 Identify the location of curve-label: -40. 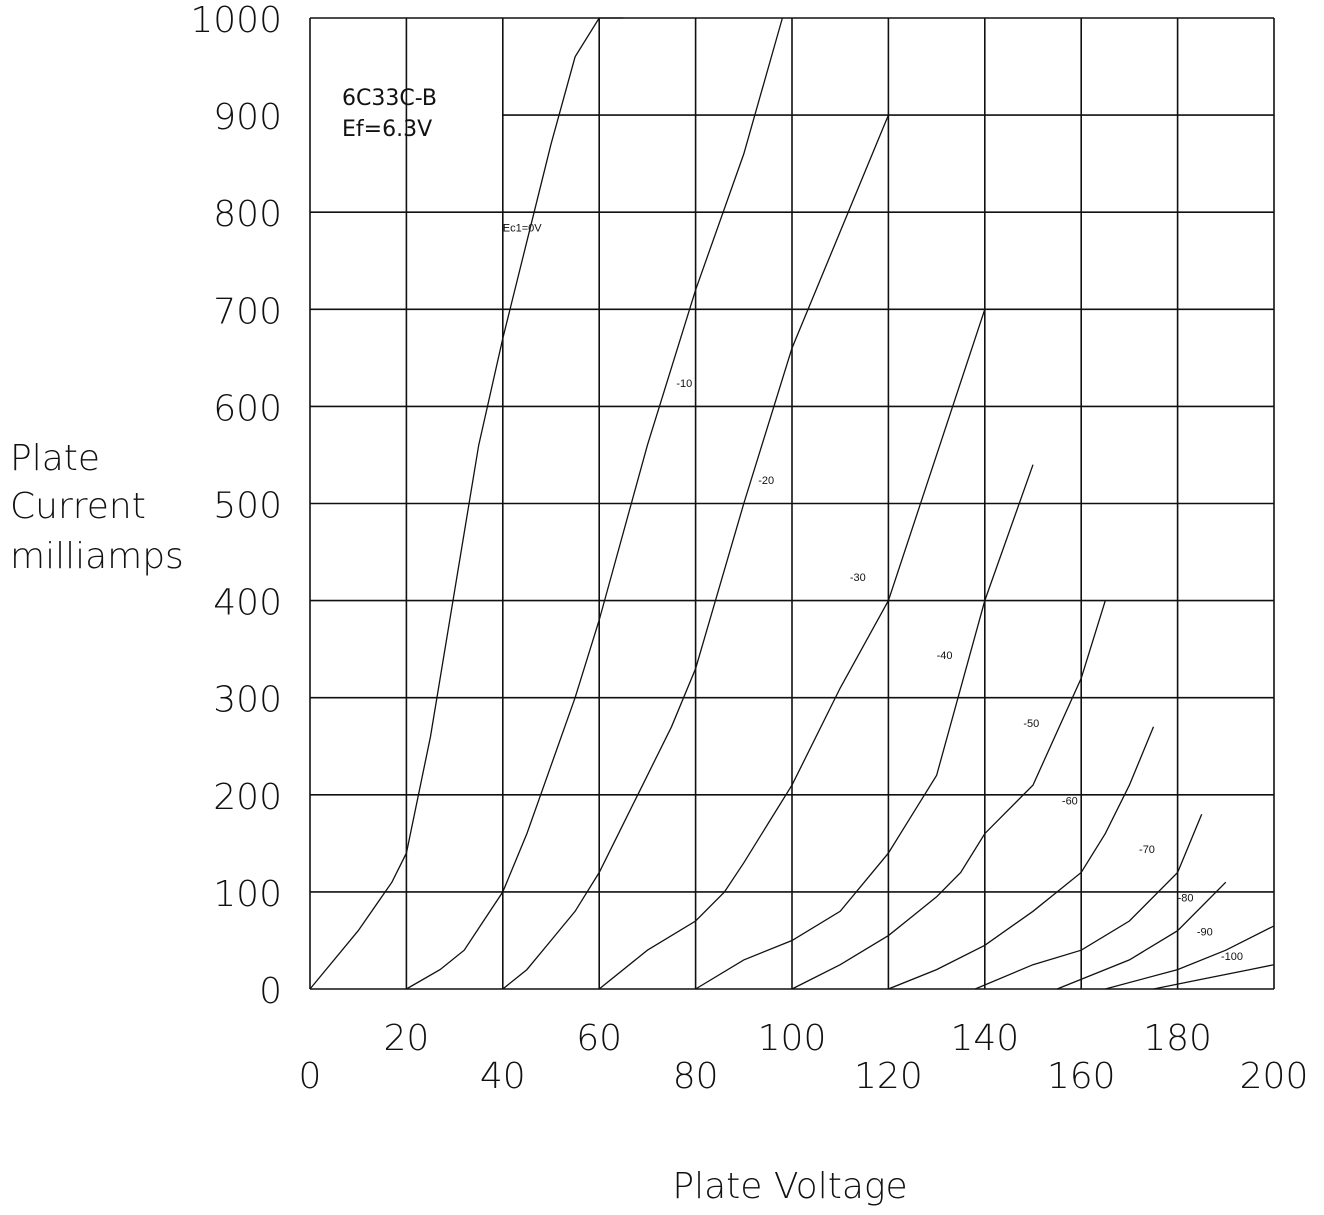
(945, 656).